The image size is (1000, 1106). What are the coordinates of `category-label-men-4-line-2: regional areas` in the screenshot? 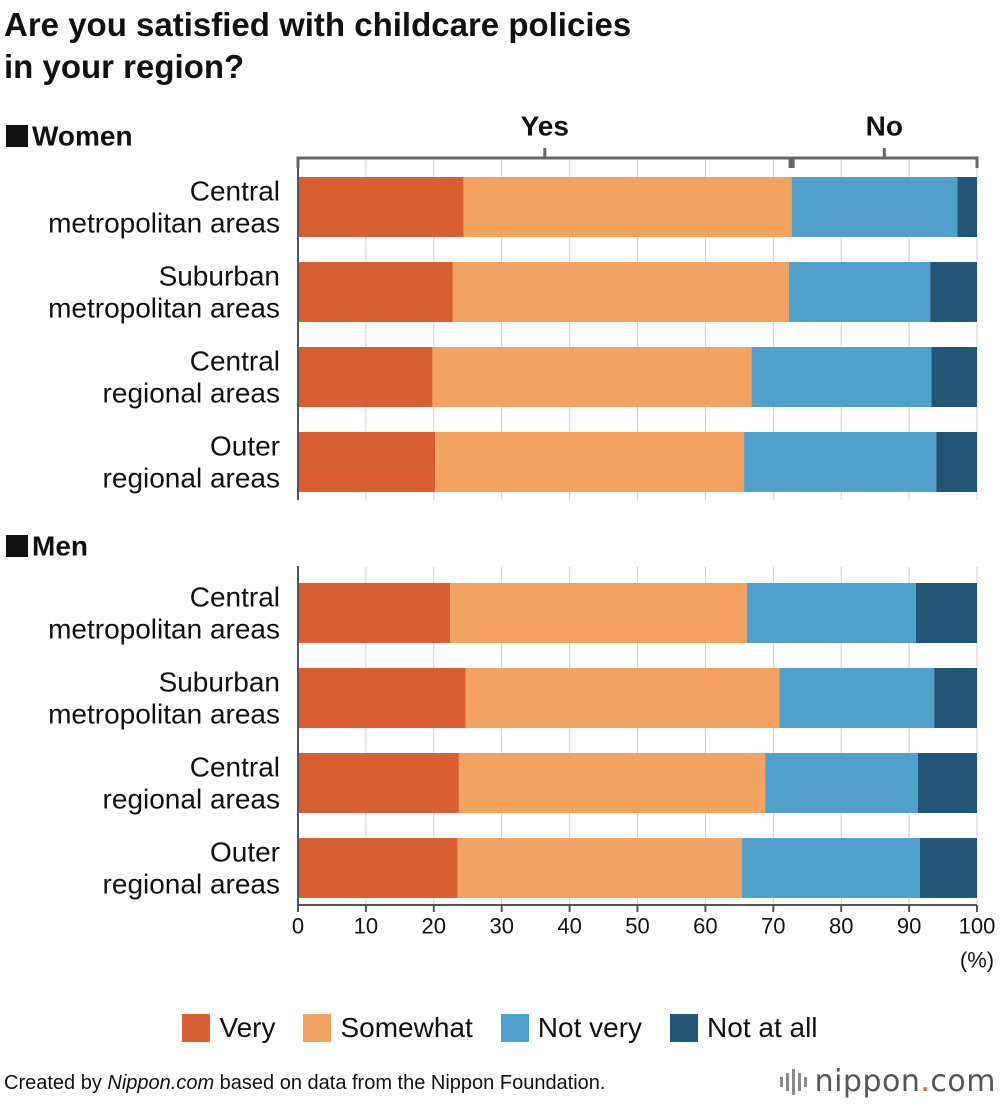 It's located at (191, 884).